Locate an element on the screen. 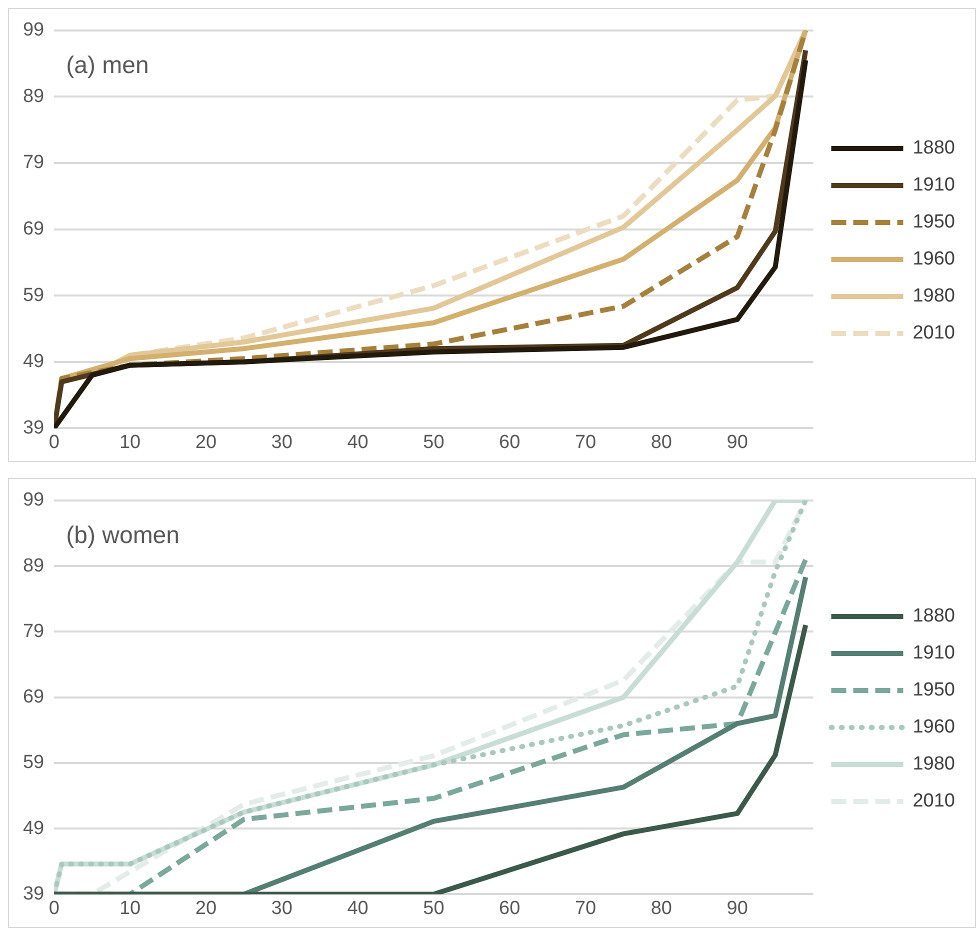 Image resolution: width=980 pixels, height=930 pixels. annotation: (b) women is located at coordinates (123, 536).